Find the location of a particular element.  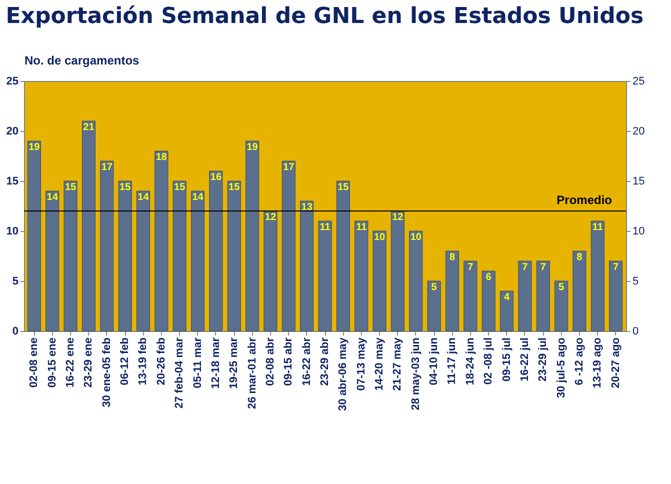

data-label: 4 is located at coordinates (507, 297).